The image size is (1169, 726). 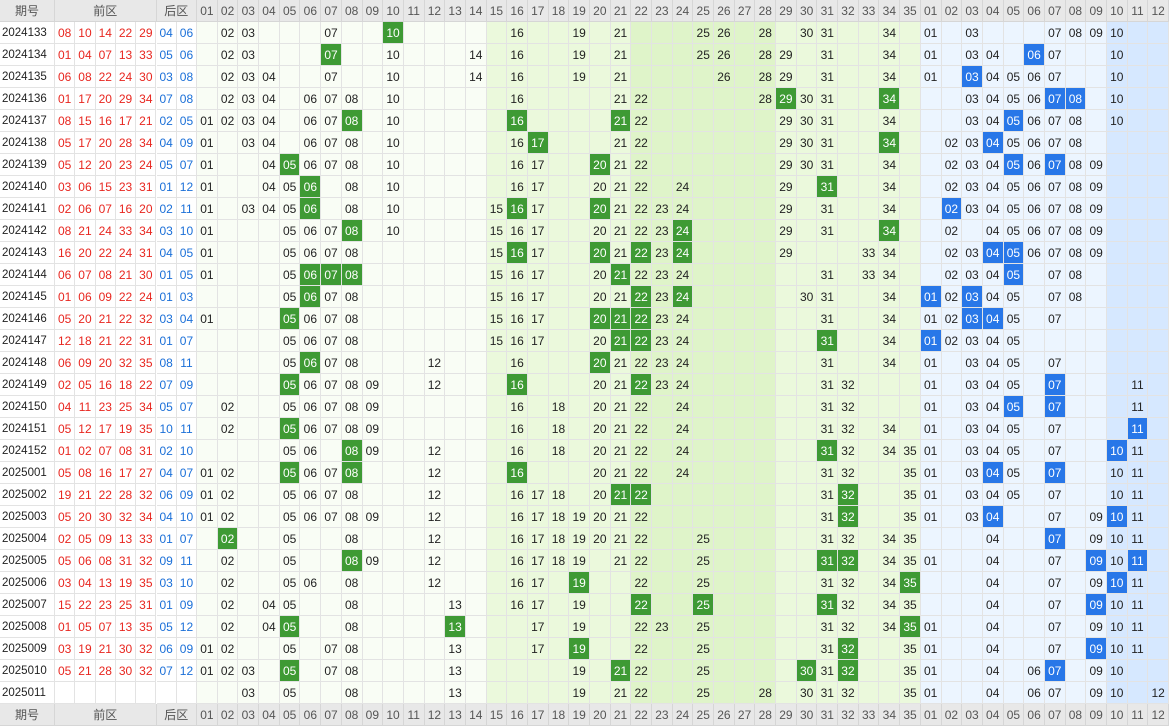 I want to click on back-trend-cell: 12, so click(x=1158, y=693).